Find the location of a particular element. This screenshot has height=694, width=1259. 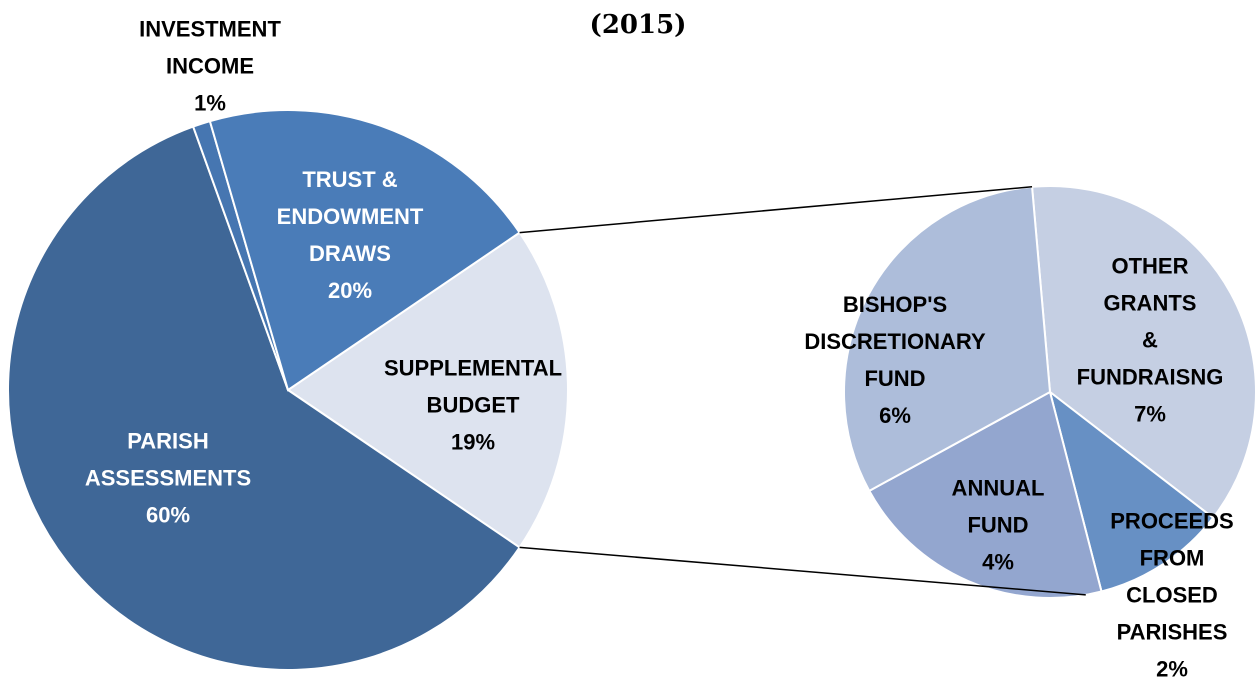

slice-label: PROCEEDS FROM CLOSED PARISHES 2% is located at coordinates (1171, 595).